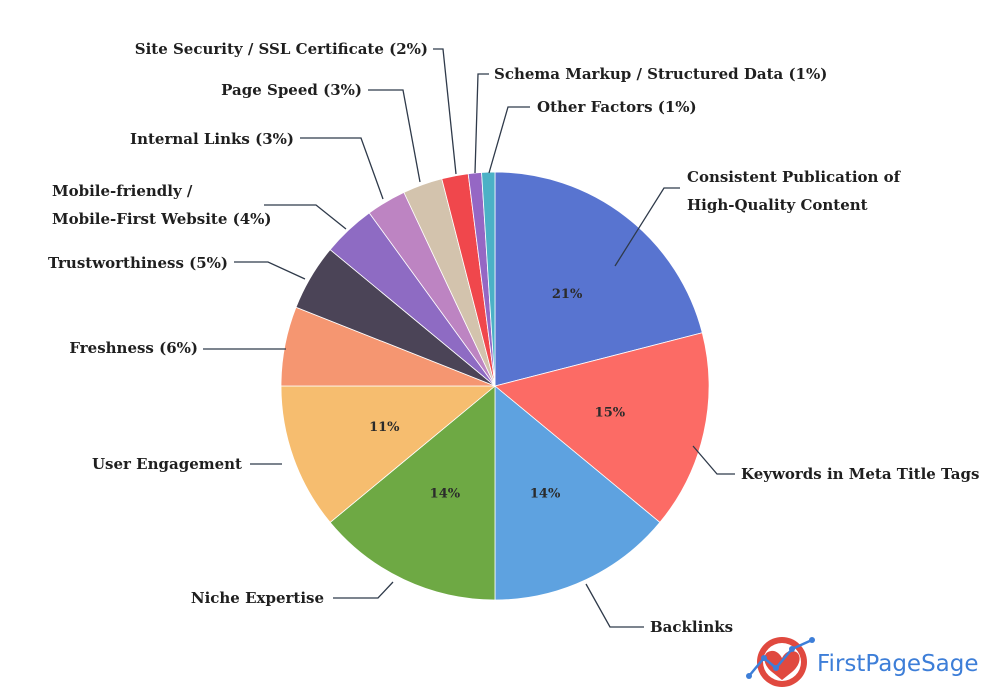  Describe the element at coordinates (780, 662) in the screenshot. I see `logo-heart-icon` at that location.